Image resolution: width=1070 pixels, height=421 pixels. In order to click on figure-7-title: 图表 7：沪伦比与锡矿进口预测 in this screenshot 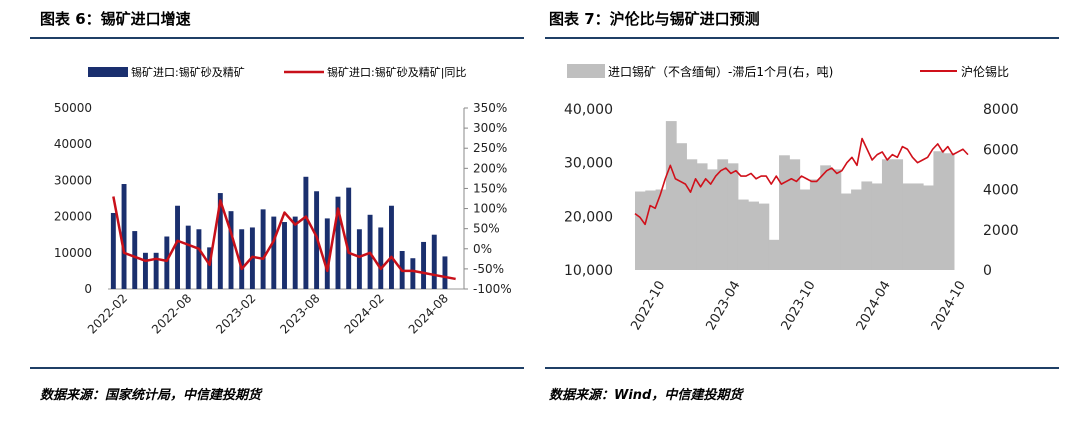, I will do `click(654, 19)`.